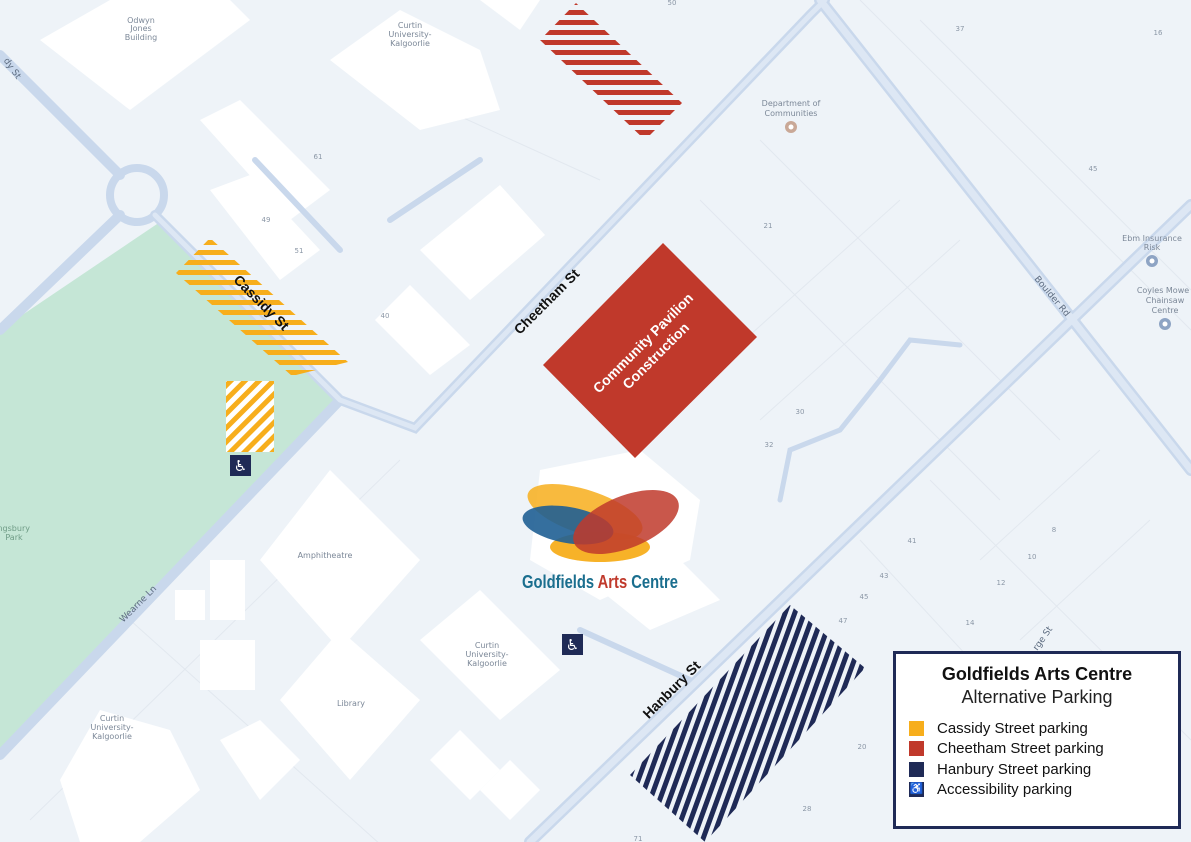 This screenshot has height=842, width=1191. I want to click on house-number: 12, so click(1001, 583).